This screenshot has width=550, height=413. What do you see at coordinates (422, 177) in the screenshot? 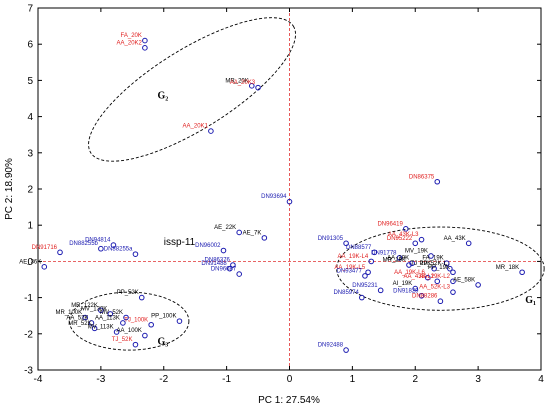
I see `point-label: DN86375` at bounding box center [422, 177].